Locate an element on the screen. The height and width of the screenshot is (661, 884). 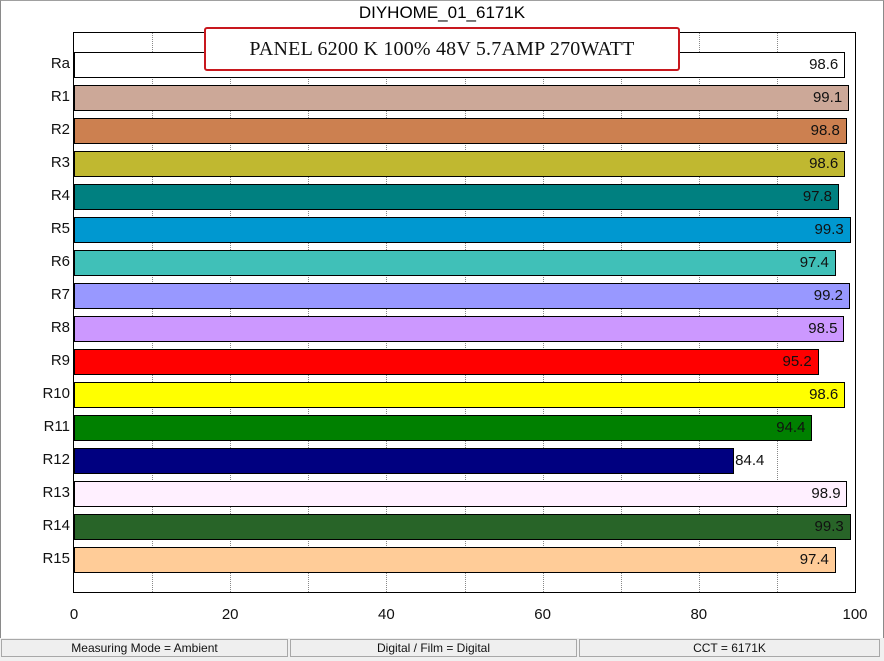
bar-r12 is located at coordinates (404, 461).